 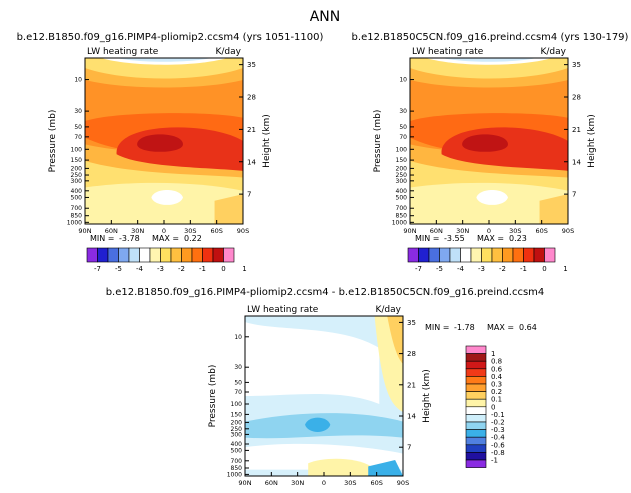 What do you see at coordinates (389, 310) in the screenshot?
I see `subtitle-right: K/day` at bounding box center [389, 310].